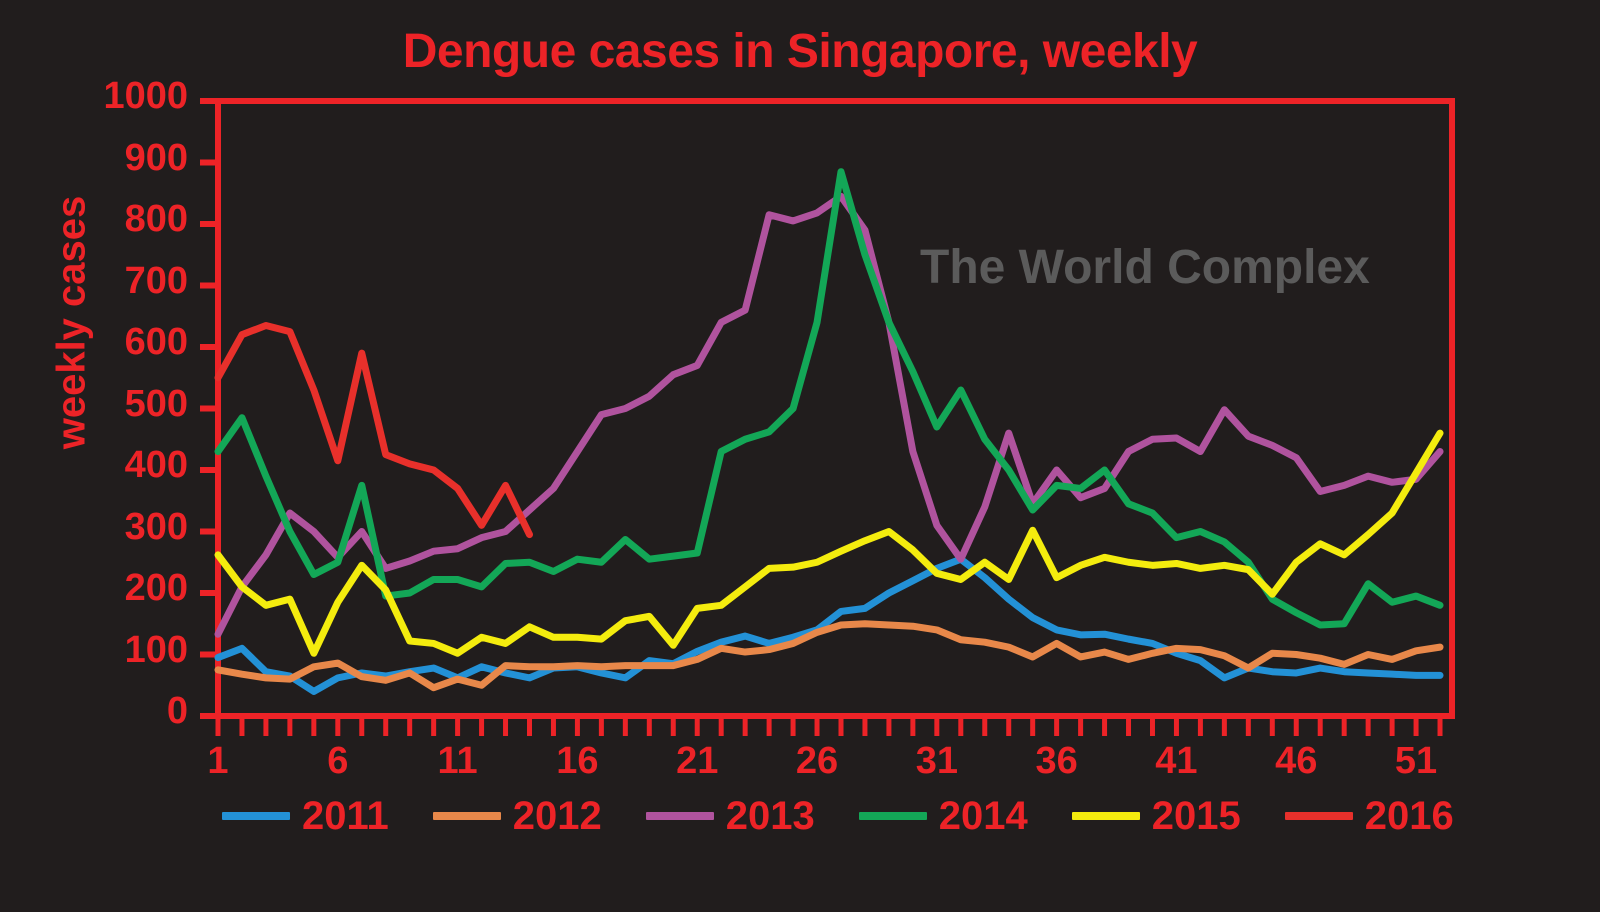 This screenshot has width=1600, height=912. I want to click on y-tick-label: 0, so click(177, 711).